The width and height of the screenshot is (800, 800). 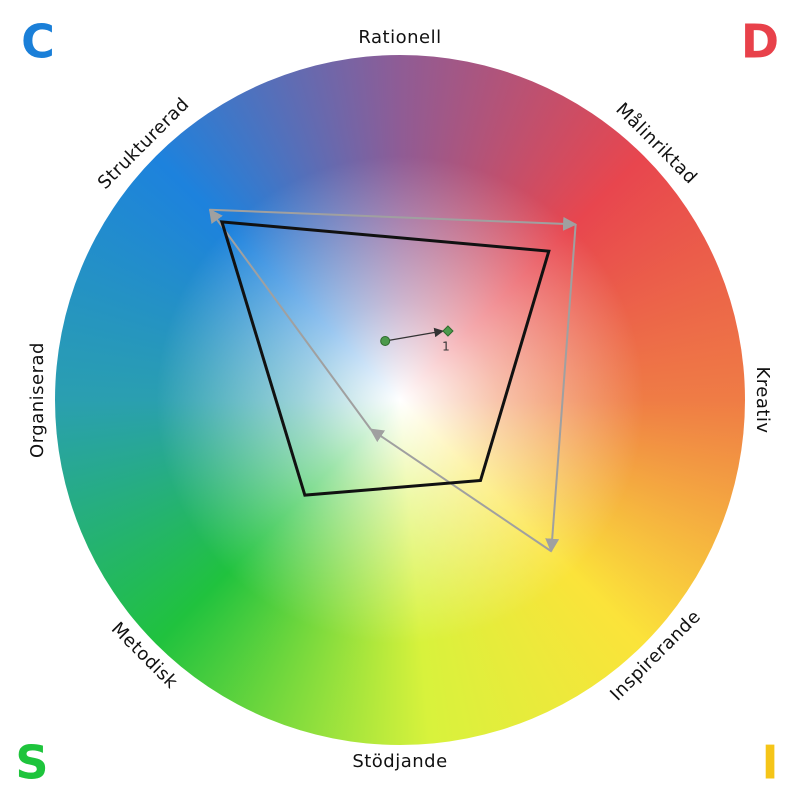 What do you see at coordinates (448, 331) in the screenshot?
I see `marker-end` at bounding box center [448, 331].